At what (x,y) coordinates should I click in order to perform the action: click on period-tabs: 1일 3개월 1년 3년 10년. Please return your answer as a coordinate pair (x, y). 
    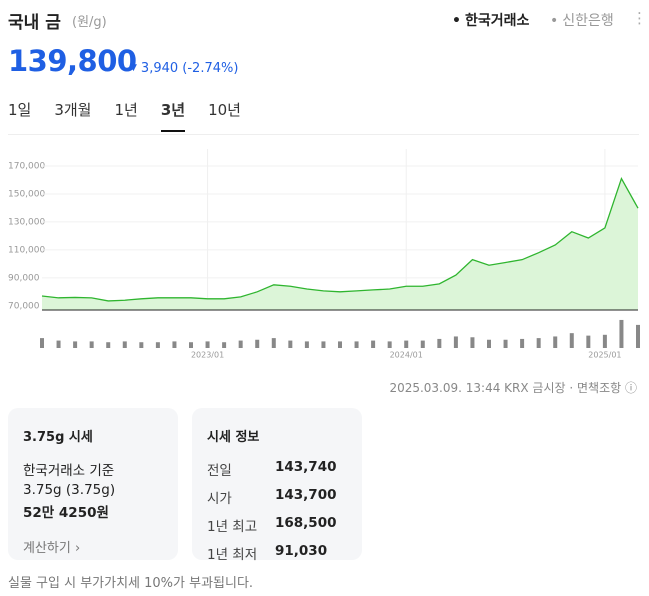
    Looking at the image, I should click on (124, 115).